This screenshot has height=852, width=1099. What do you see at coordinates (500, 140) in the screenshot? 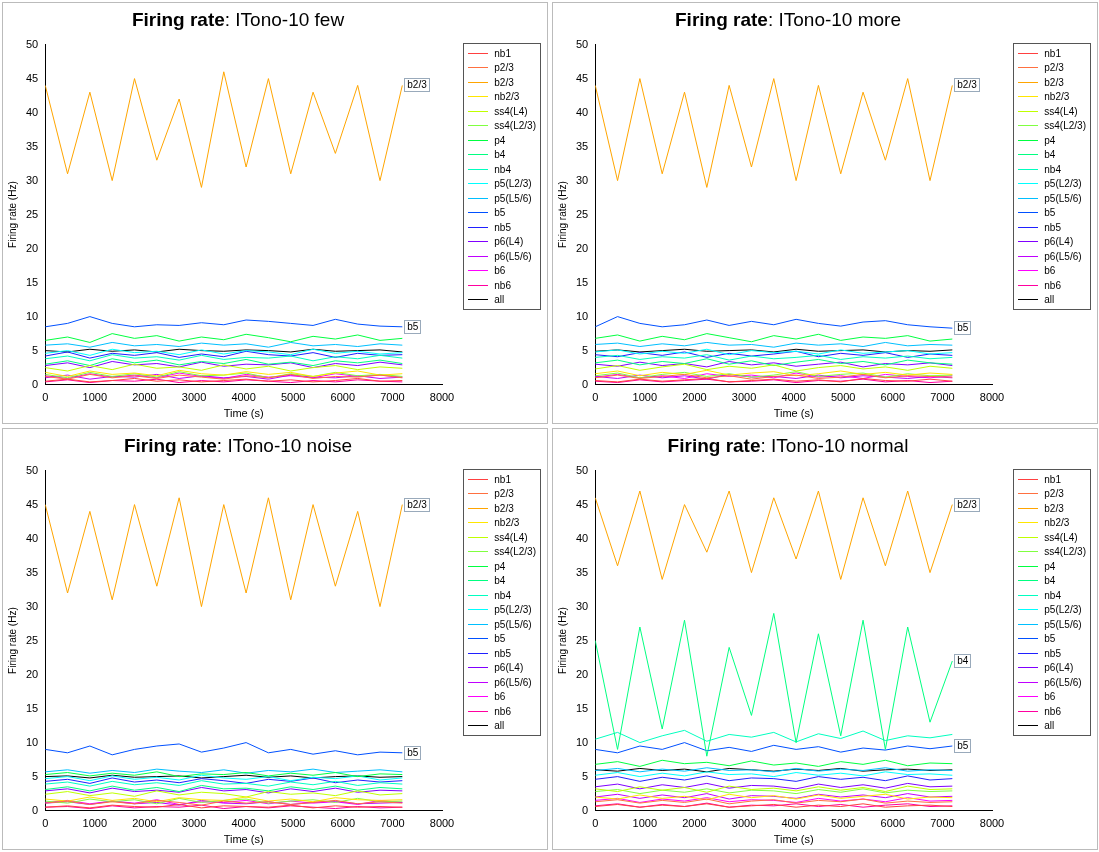
I see `legend-label: p4` at bounding box center [500, 140].